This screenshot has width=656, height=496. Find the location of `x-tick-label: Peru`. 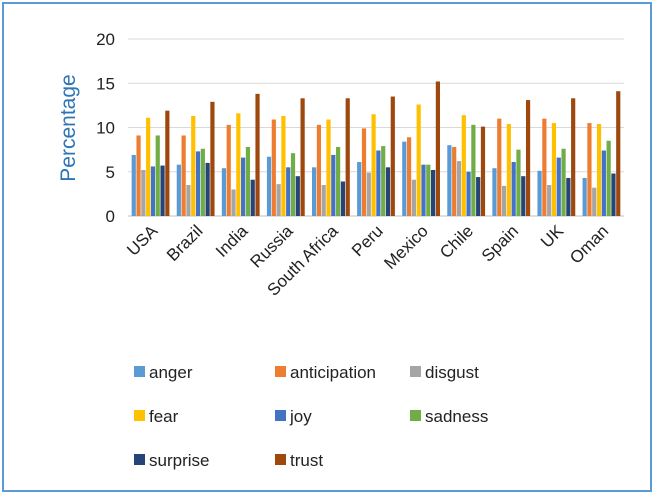

x-tick-label: Peru is located at coordinates (367, 240).